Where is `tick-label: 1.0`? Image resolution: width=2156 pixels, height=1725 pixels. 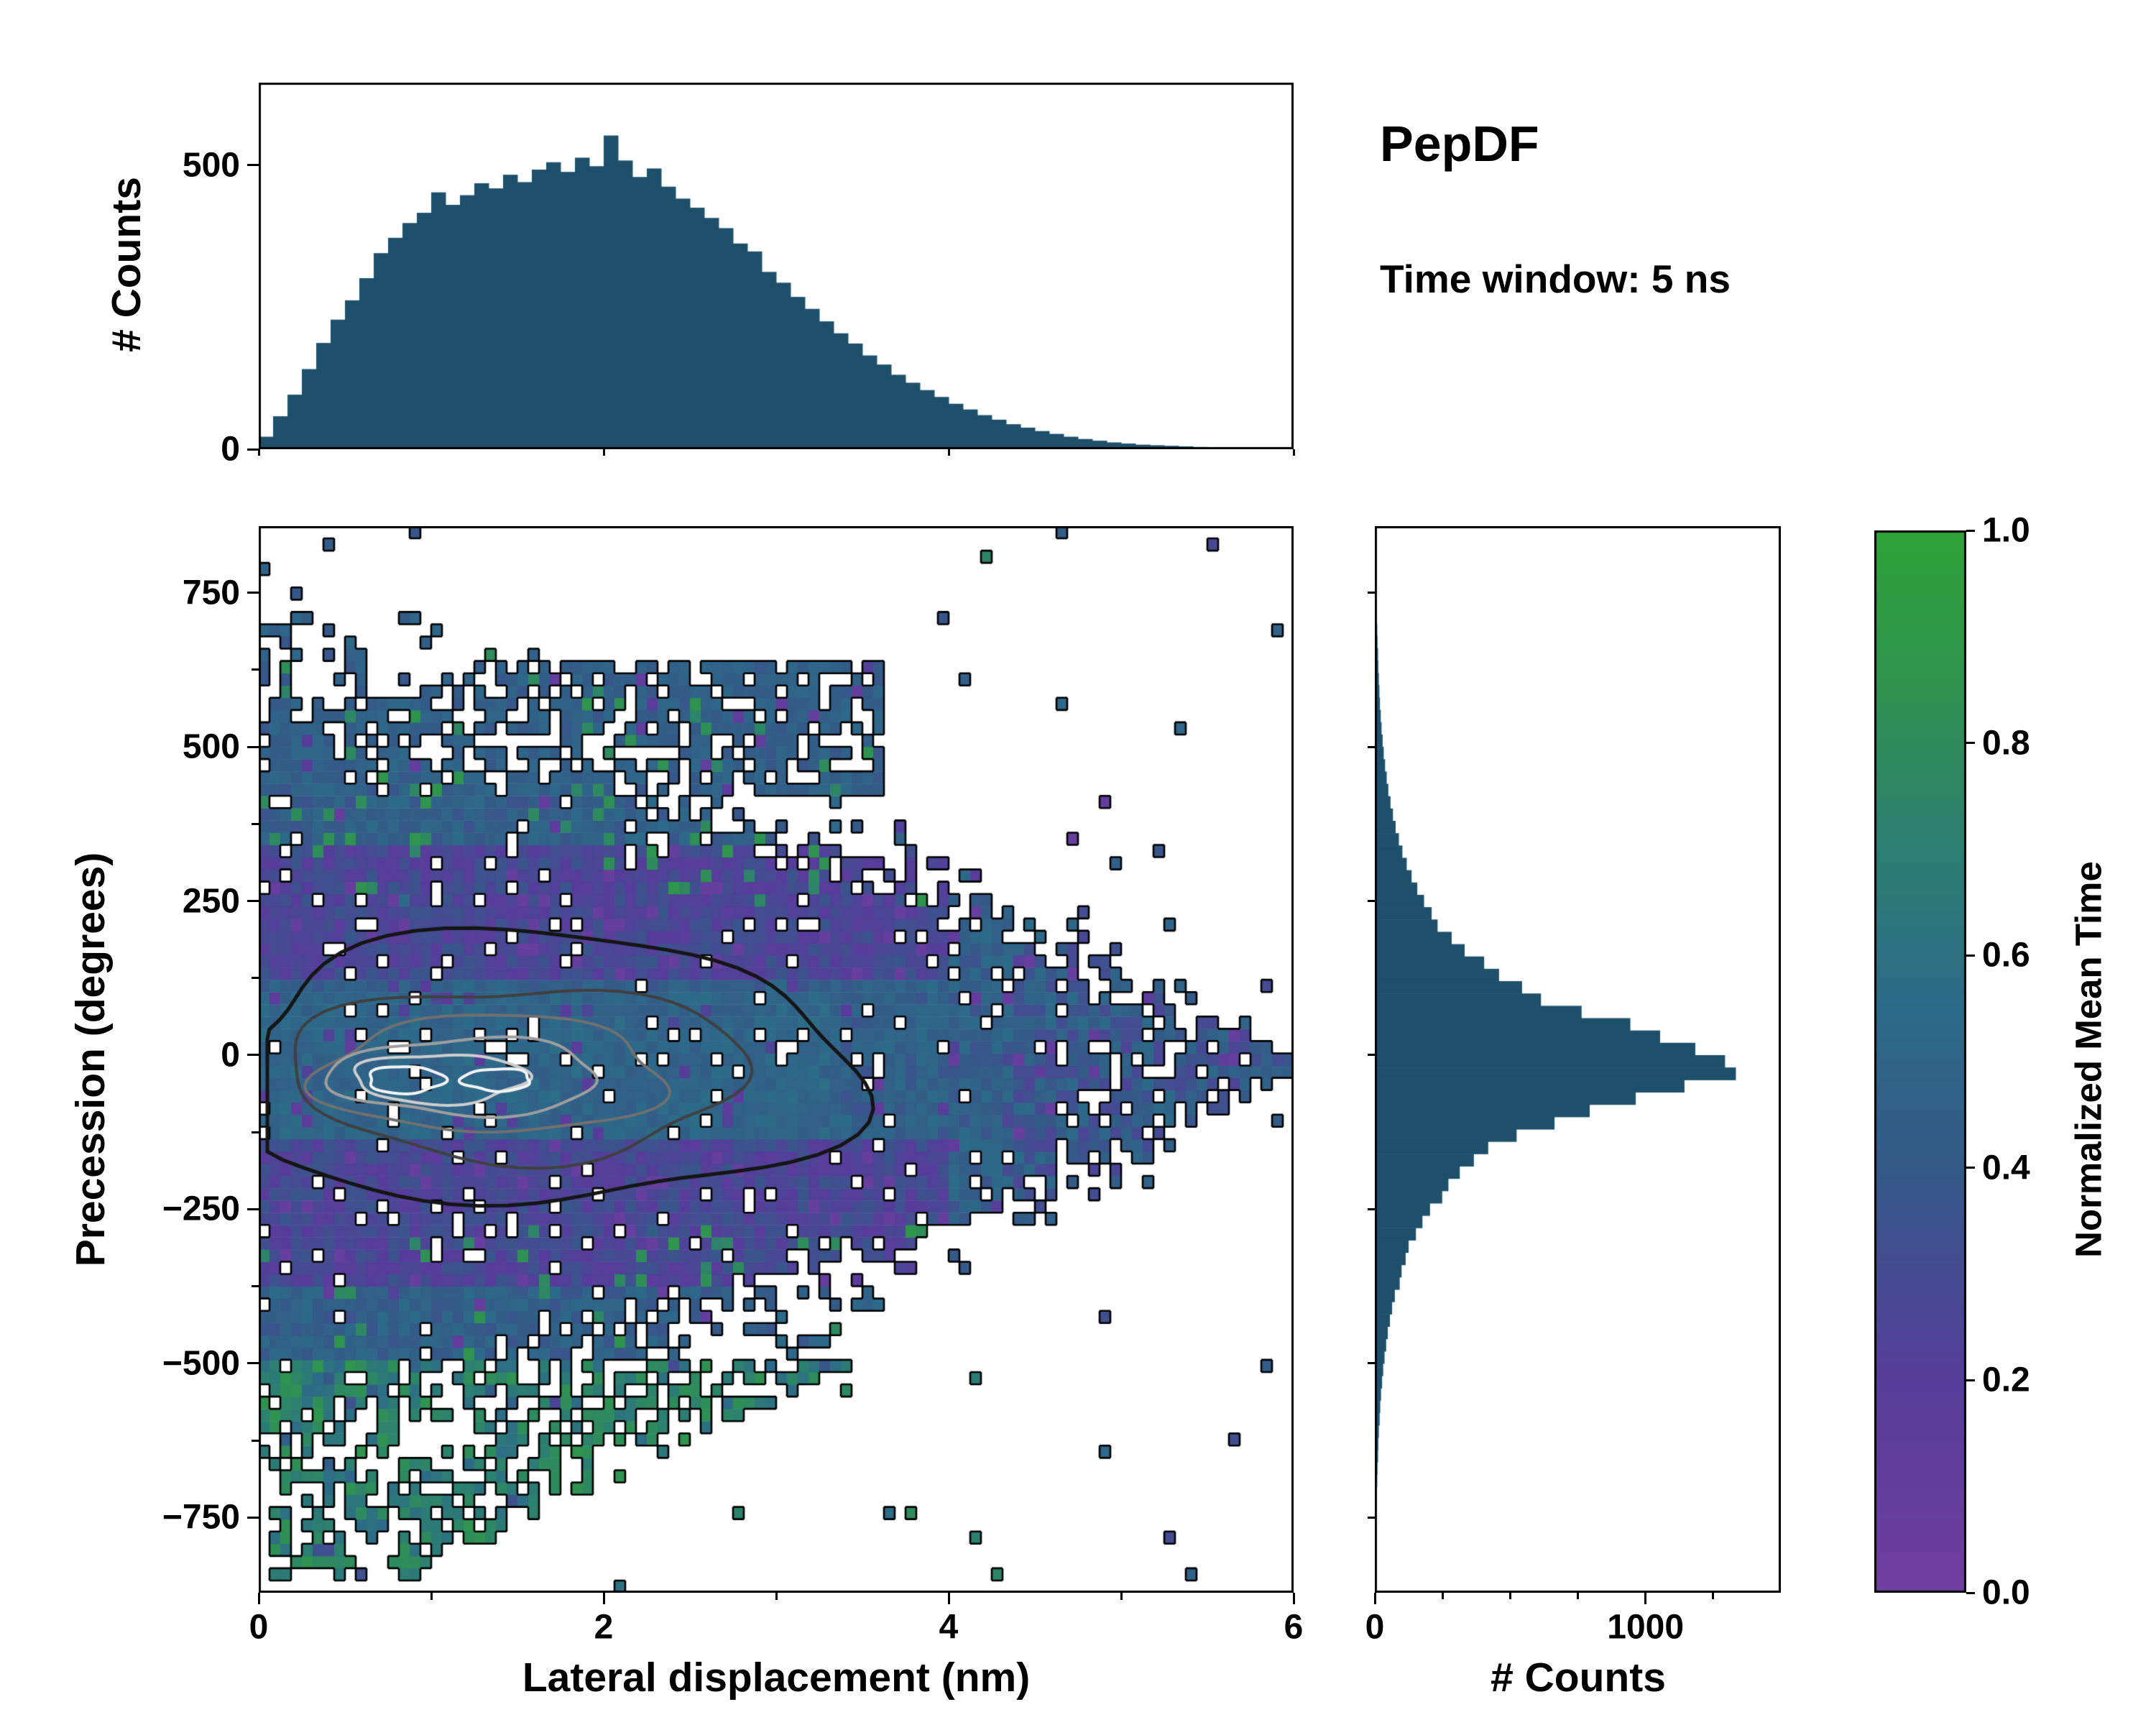
tick-label: 1.0 is located at coordinates (2006, 530).